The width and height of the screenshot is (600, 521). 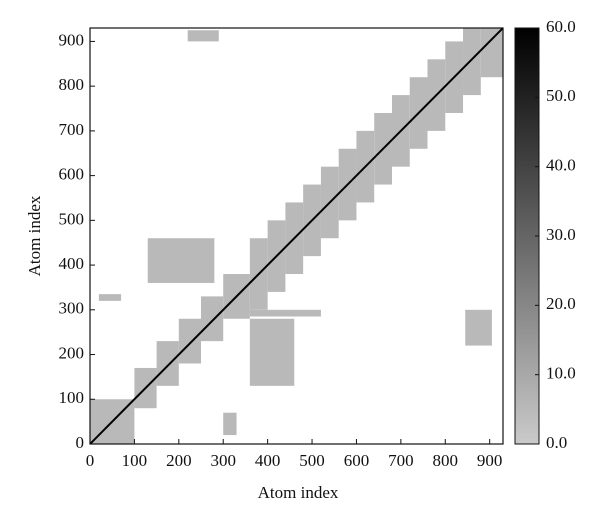 What do you see at coordinates (401, 460) in the screenshot?
I see `x-tick-label: 700` at bounding box center [401, 460].